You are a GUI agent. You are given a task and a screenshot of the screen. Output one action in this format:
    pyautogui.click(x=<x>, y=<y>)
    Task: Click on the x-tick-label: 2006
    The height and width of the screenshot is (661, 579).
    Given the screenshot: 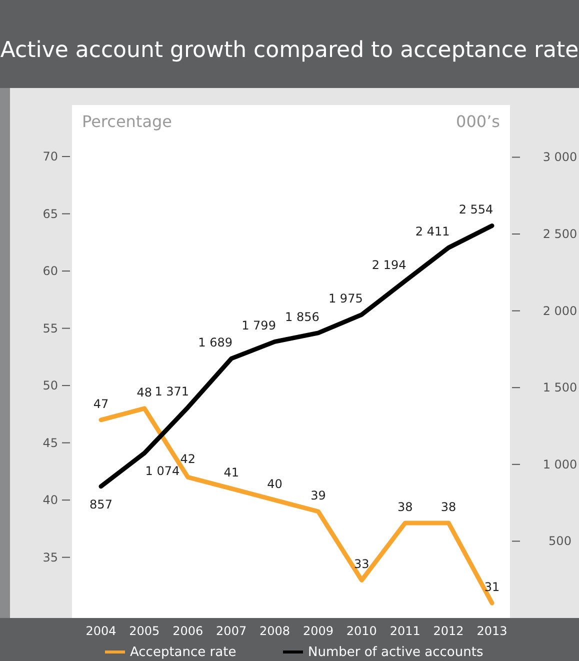 What is the action you would take?
    pyautogui.click(x=188, y=631)
    